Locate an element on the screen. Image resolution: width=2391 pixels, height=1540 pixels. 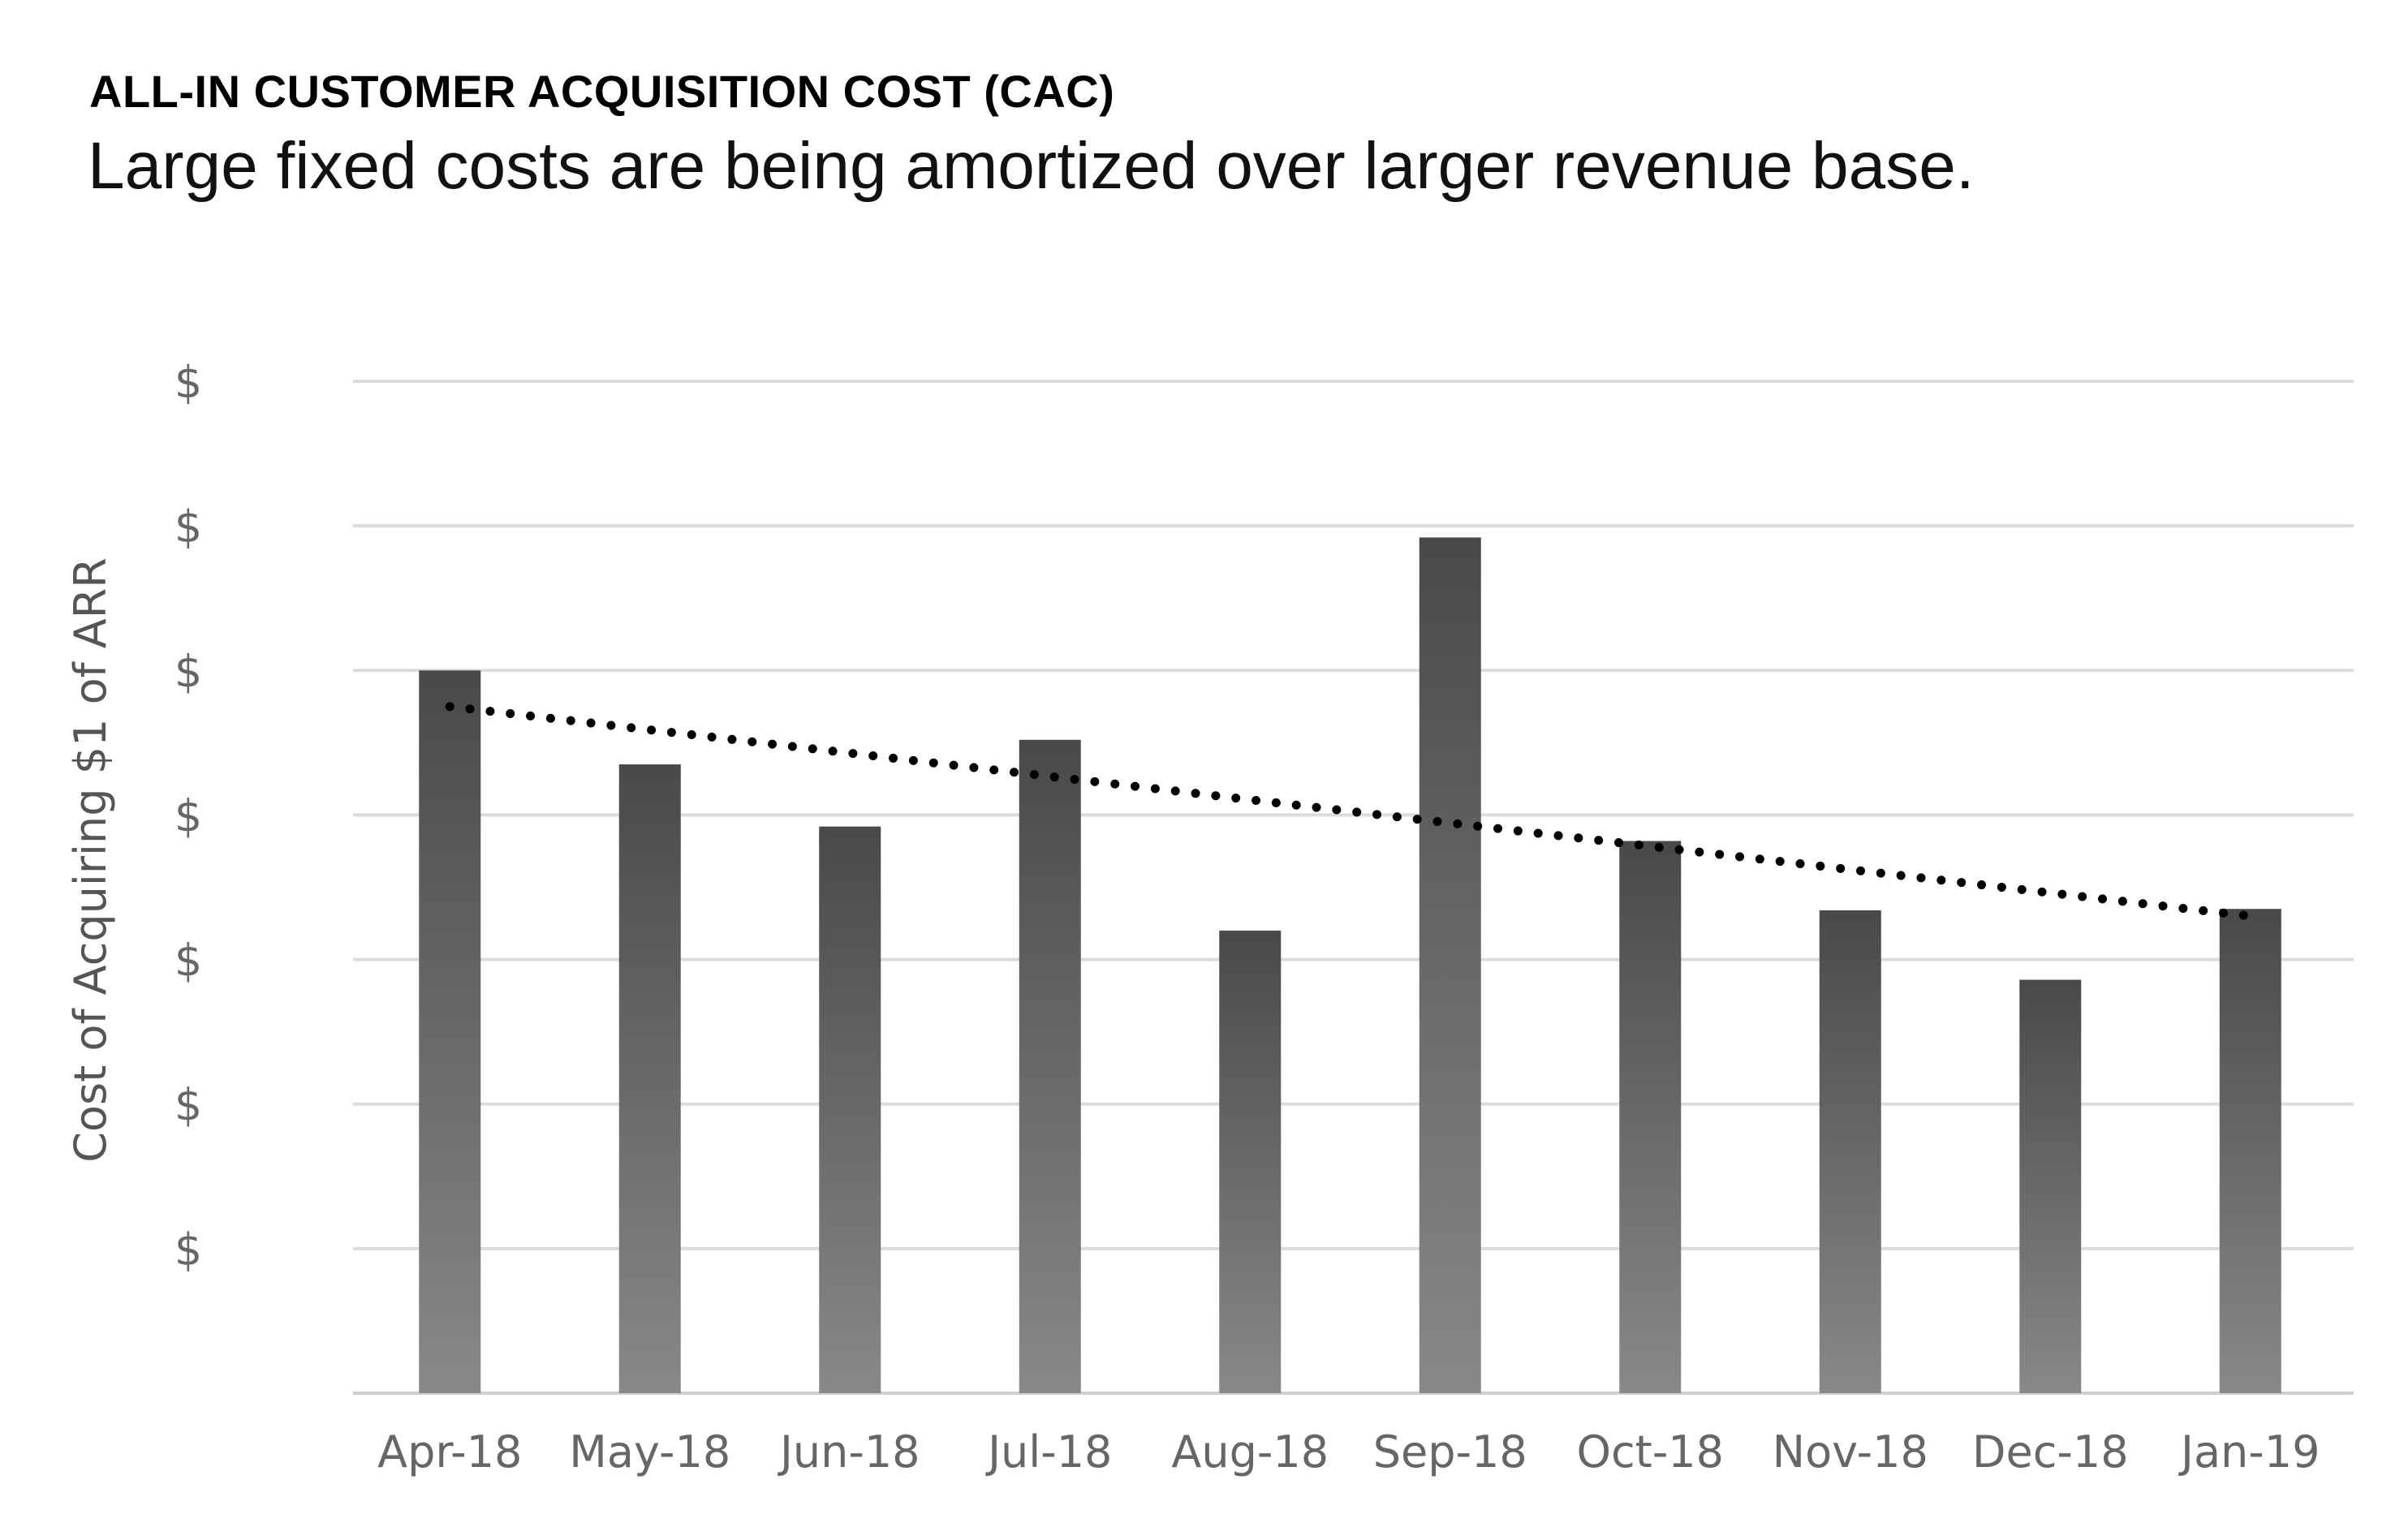
trendline is located at coordinates (1350, 811).